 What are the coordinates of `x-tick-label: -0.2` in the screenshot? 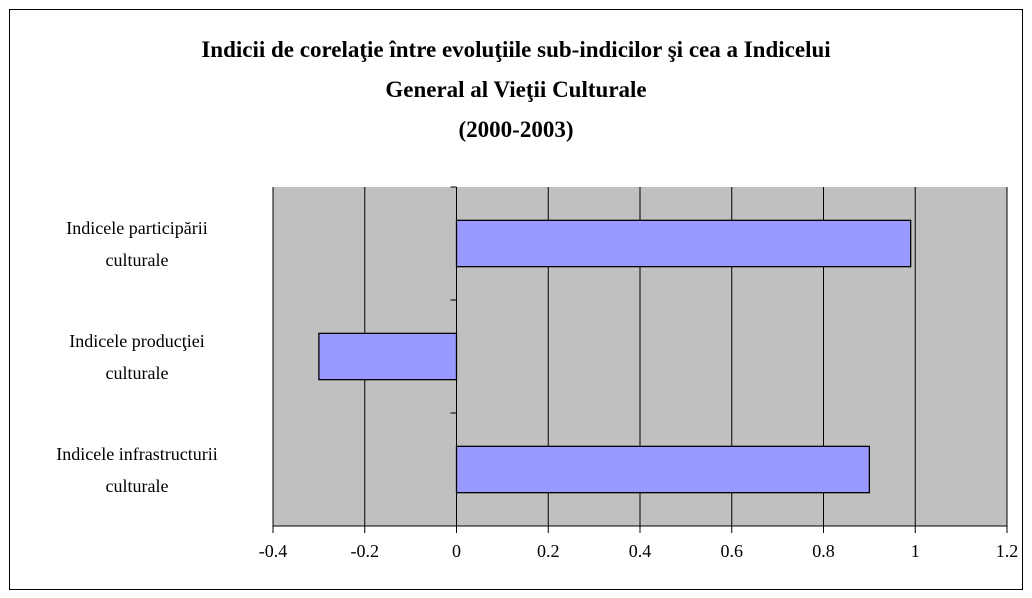 It's located at (365, 551).